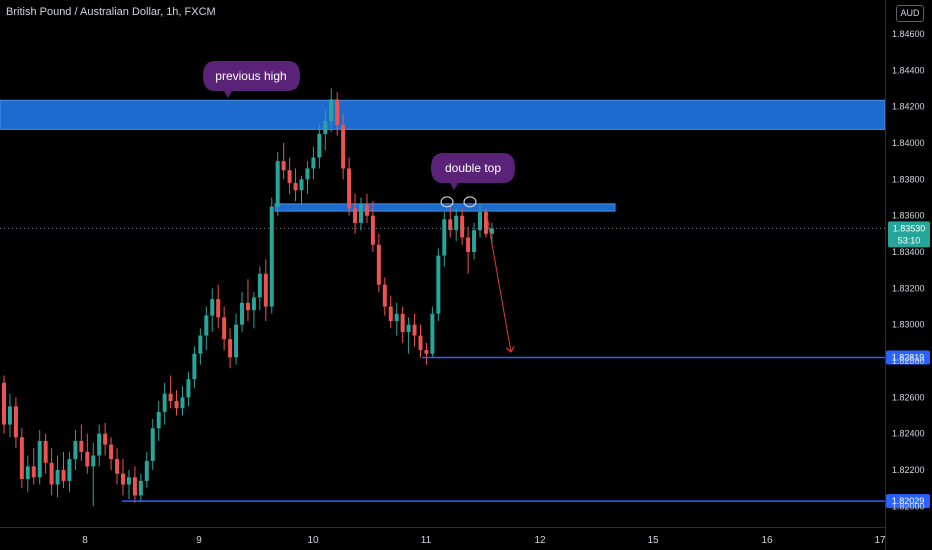 The width and height of the screenshot is (932, 550). Describe the element at coordinates (908, 216) in the screenshot. I see `price-tick-label: 1.83600` at that location.